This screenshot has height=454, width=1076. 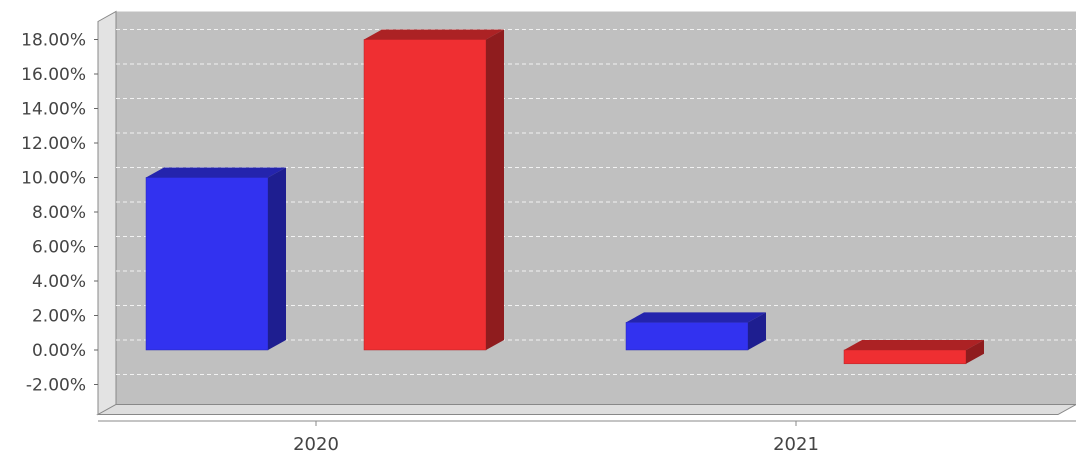 I want to click on y-tick-label: -2.00%, so click(x=56, y=386).